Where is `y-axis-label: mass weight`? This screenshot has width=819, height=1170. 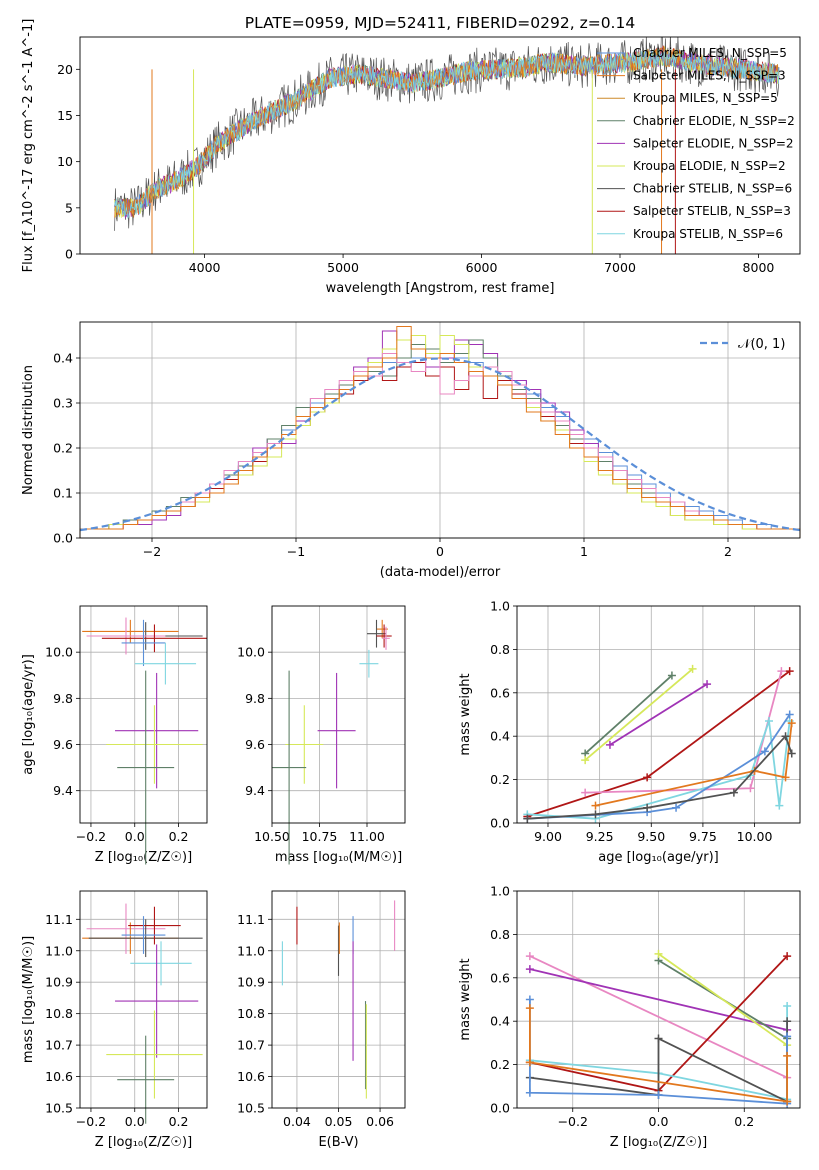 y-axis-label: mass weight is located at coordinates (465, 999).